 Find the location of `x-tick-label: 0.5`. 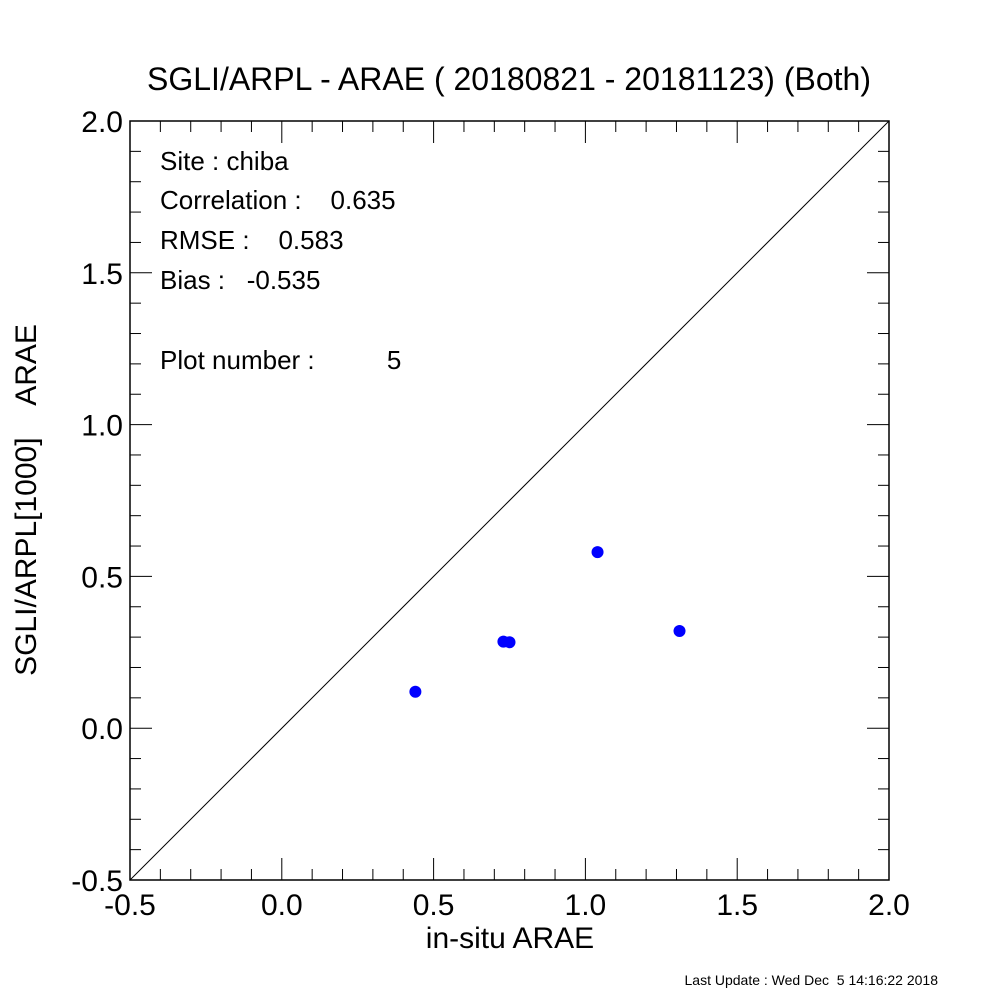

x-tick-label: 0.5 is located at coordinates (434, 905).